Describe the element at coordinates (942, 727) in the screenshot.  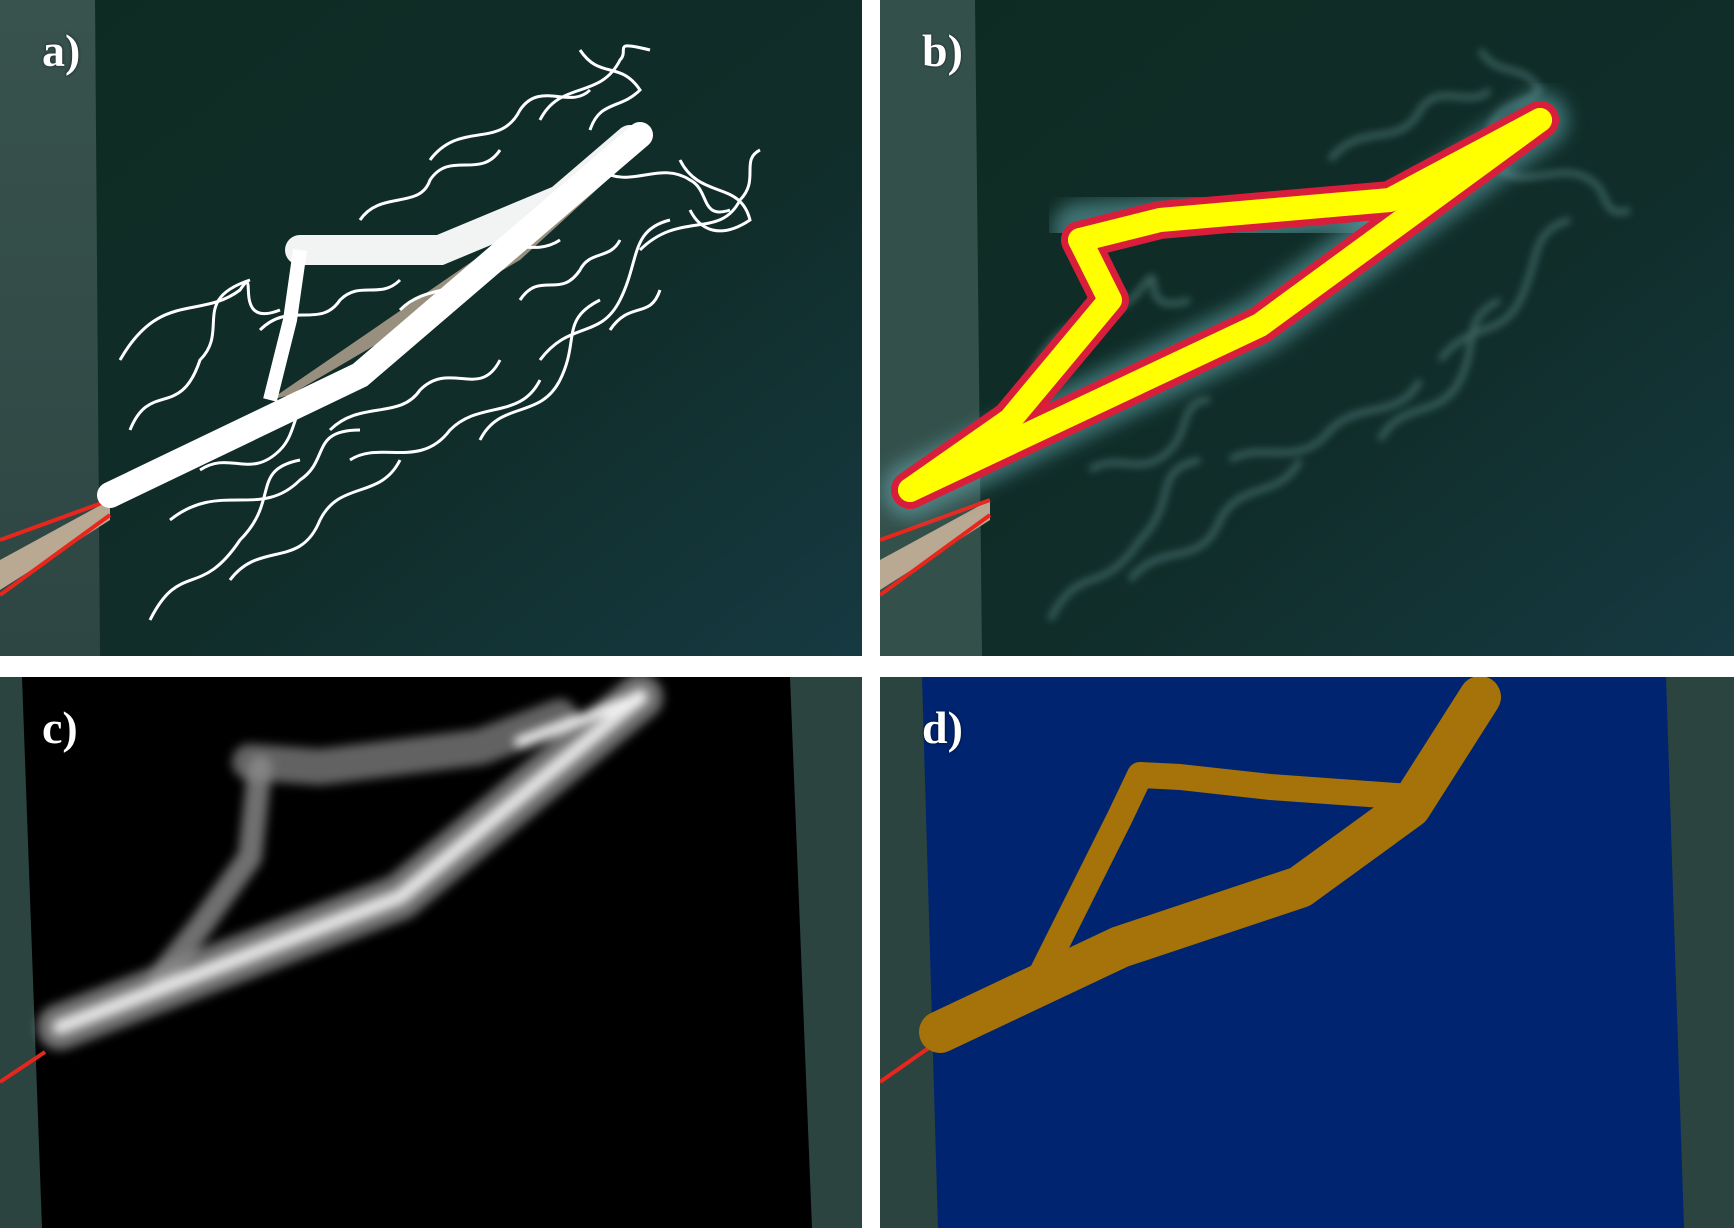
I see `panel-label-d: d)` at that location.